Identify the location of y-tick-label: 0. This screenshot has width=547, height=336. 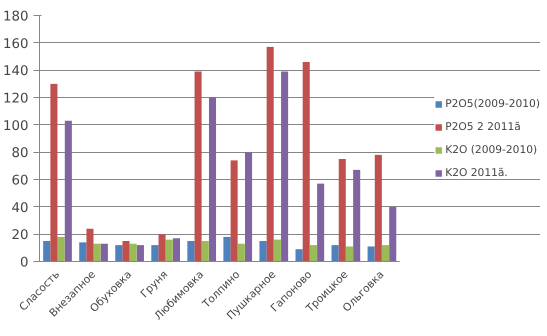
(24, 263).